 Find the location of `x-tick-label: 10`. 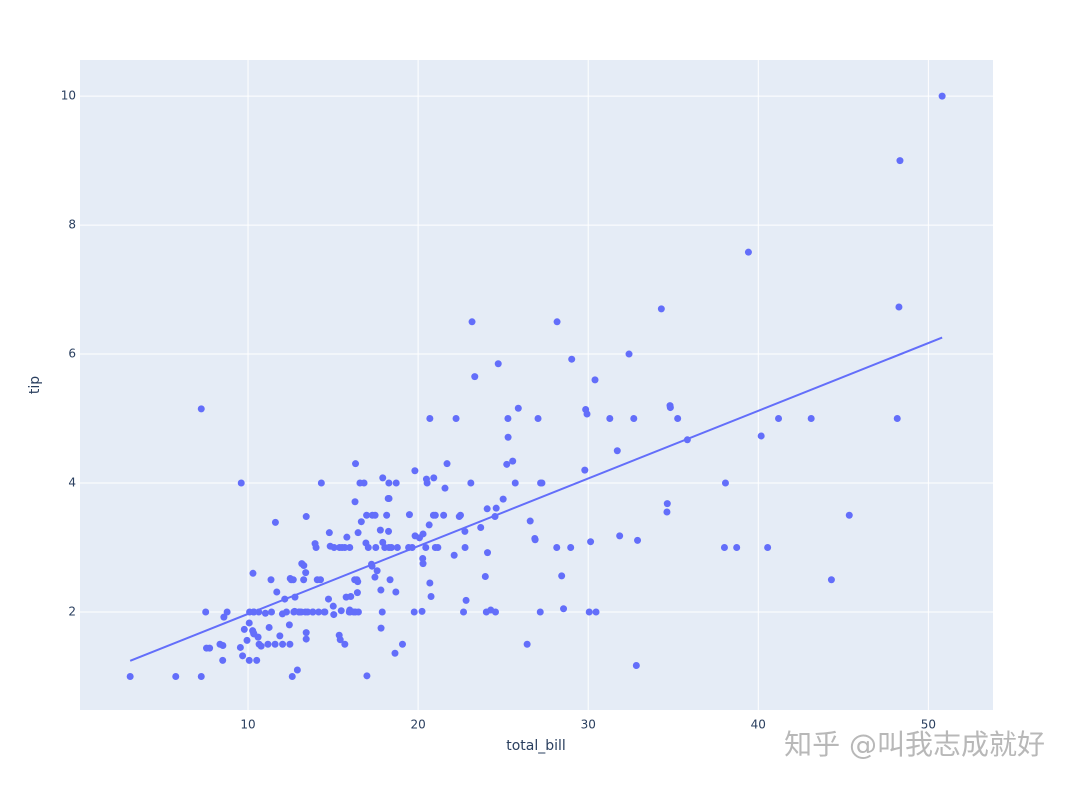

x-tick-label: 10 is located at coordinates (247, 725).